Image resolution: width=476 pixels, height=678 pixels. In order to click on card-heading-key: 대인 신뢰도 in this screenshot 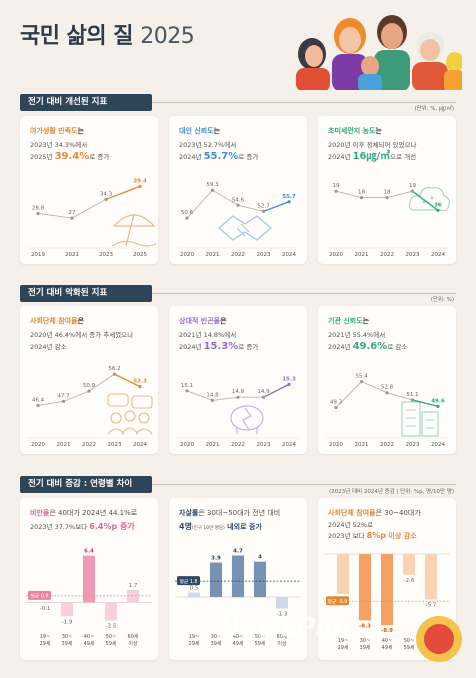, I will do `click(196, 131)`.